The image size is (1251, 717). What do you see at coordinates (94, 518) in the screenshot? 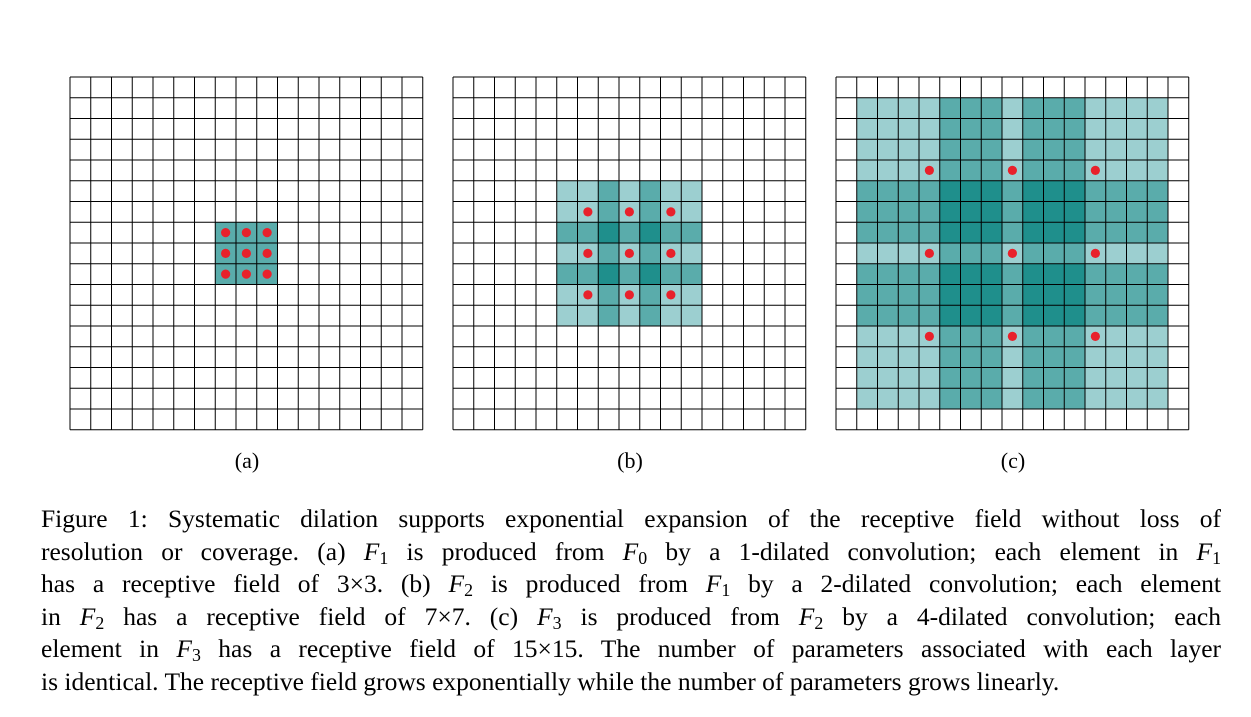
I see `figure-number: Figure 1:` at bounding box center [94, 518].